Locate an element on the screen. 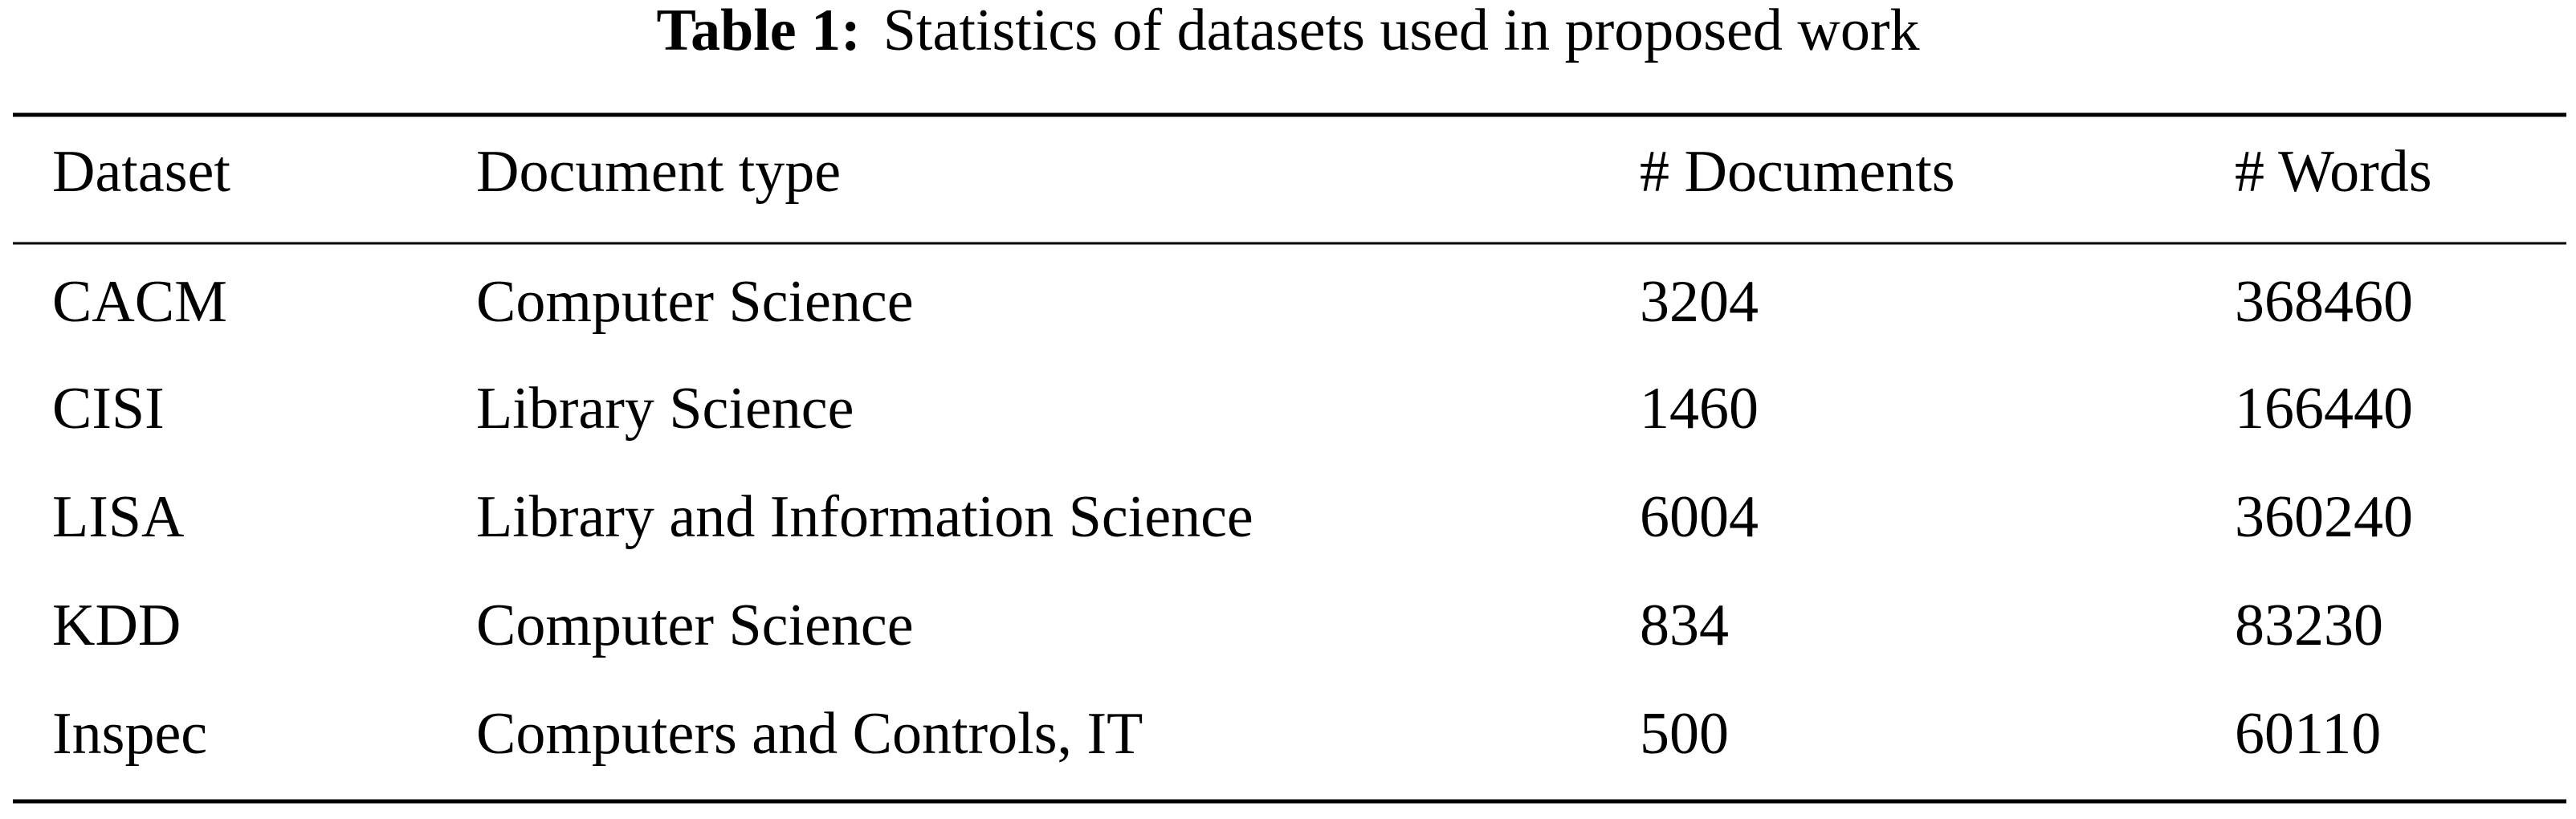  table-cell: 166440 is located at coordinates (2324, 409).